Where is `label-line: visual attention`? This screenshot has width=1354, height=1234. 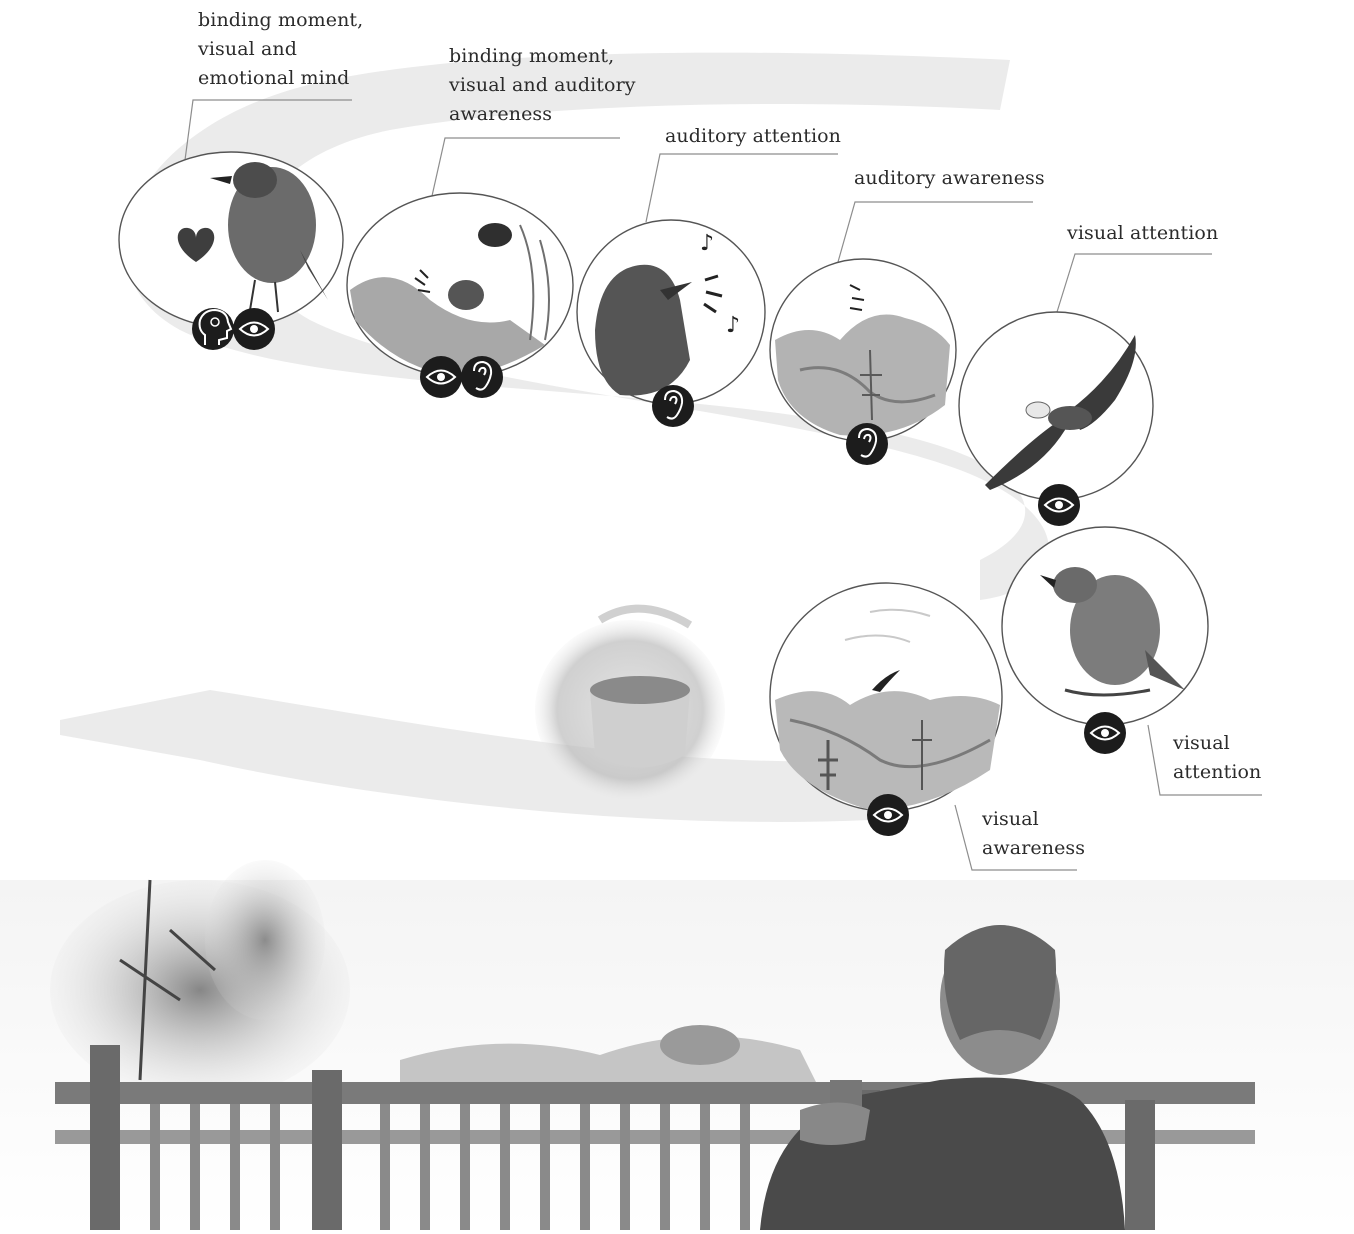 label-line: visual attention is located at coordinates (1143, 233).